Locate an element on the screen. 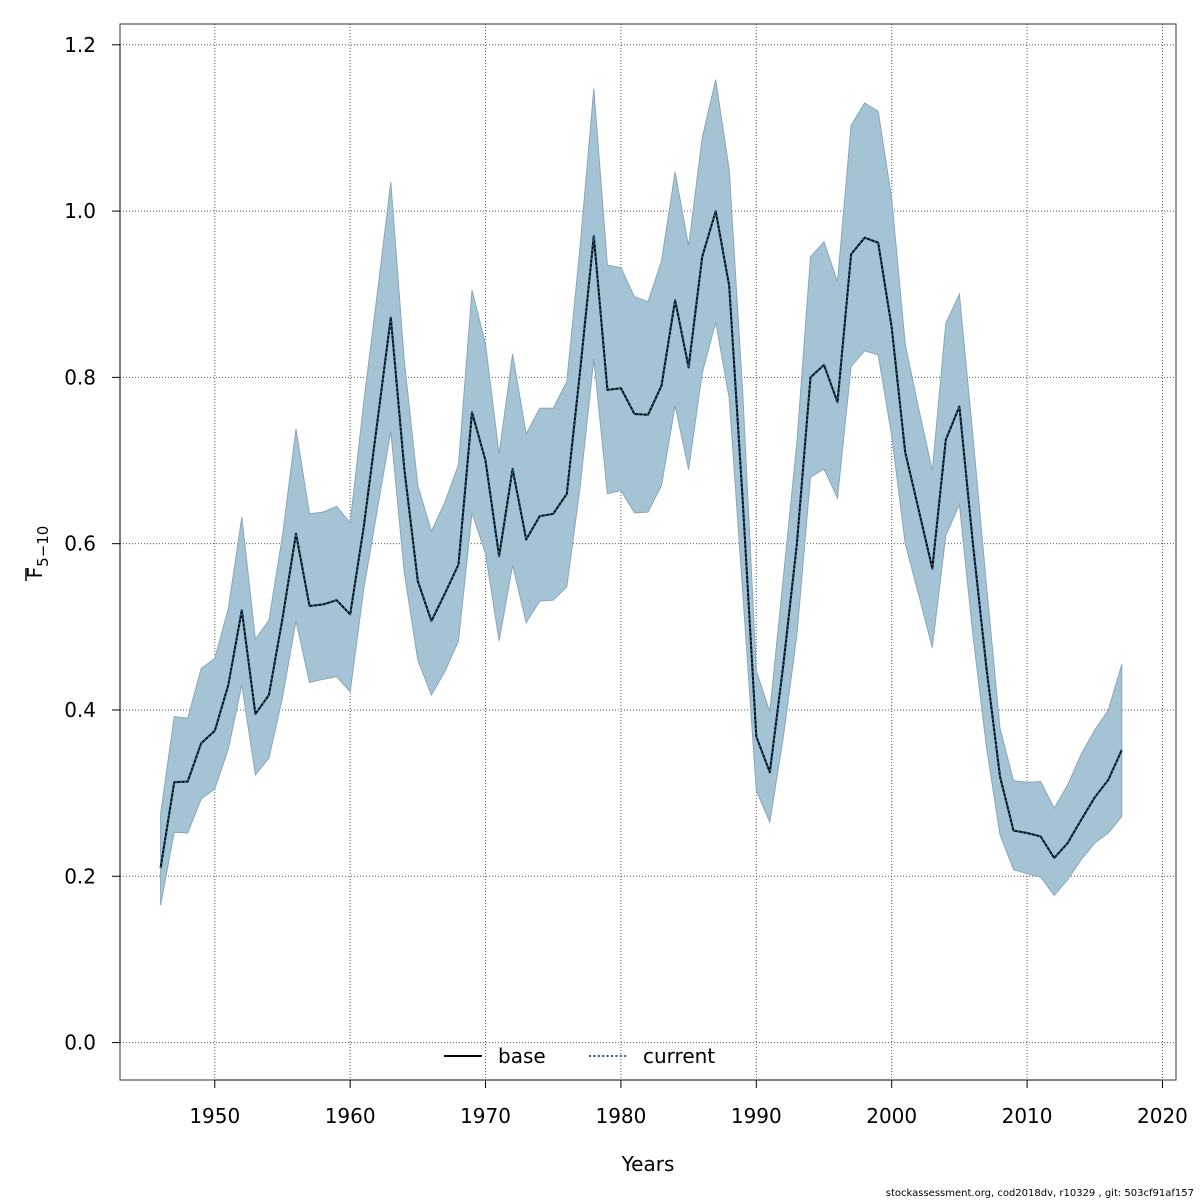 This screenshot has height=1200, width=1200. y-tick-label: 1.2 is located at coordinates (80, 45).